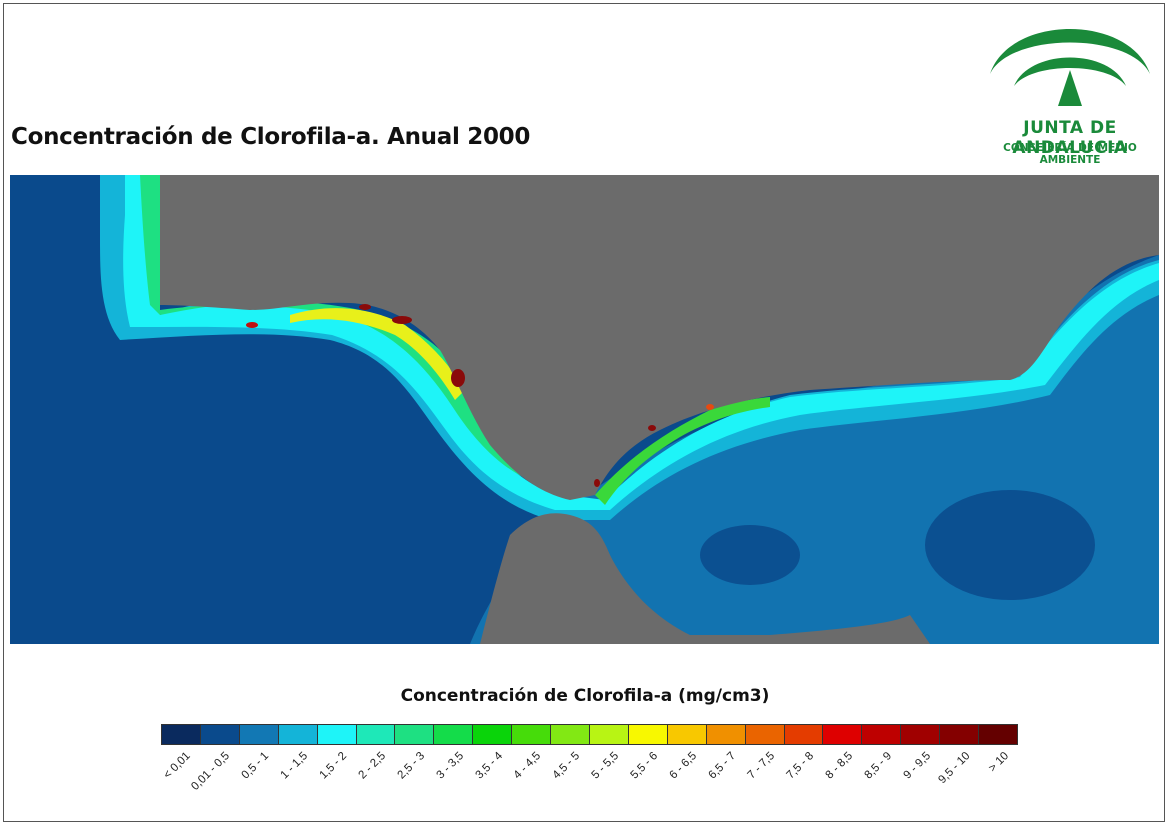  Describe the element at coordinates (682, 451) in the screenshot. I see `coastal-band-green-east` at that location.